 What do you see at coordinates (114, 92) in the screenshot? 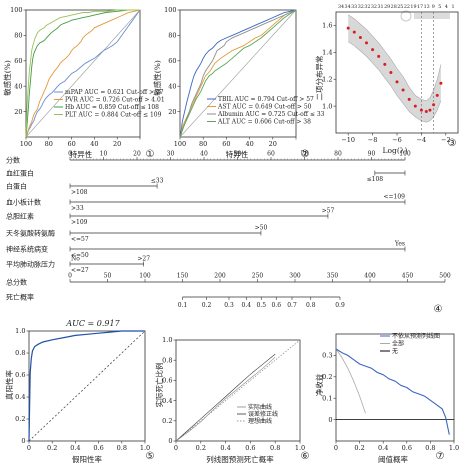
I see `p1-legend-label: mPAP AUC = 0.621 Cut-off > 27` at bounding box center [114, 92].